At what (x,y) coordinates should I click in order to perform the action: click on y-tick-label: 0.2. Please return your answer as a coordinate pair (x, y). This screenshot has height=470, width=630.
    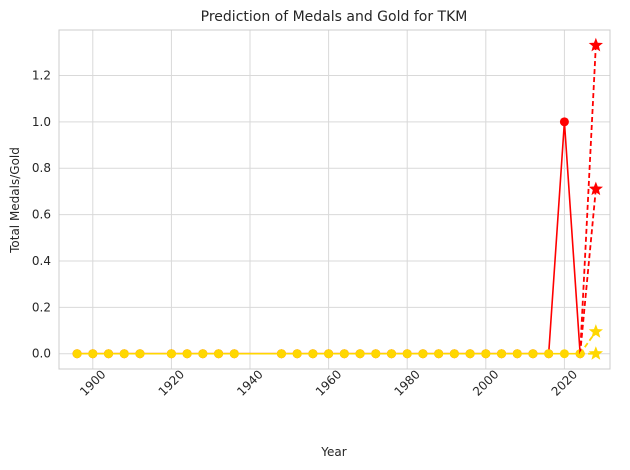
    Looking at the image, I should click on (41, 307).